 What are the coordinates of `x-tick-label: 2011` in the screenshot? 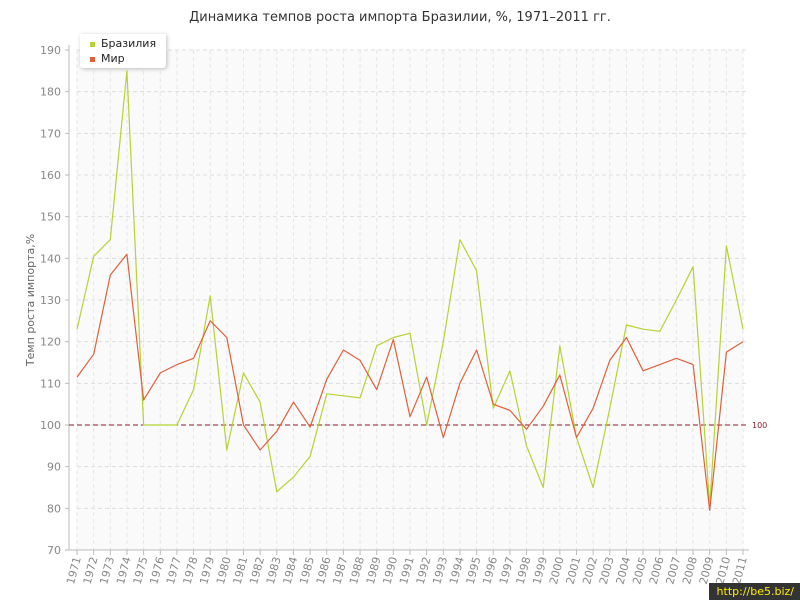 It's located at (740, 570).